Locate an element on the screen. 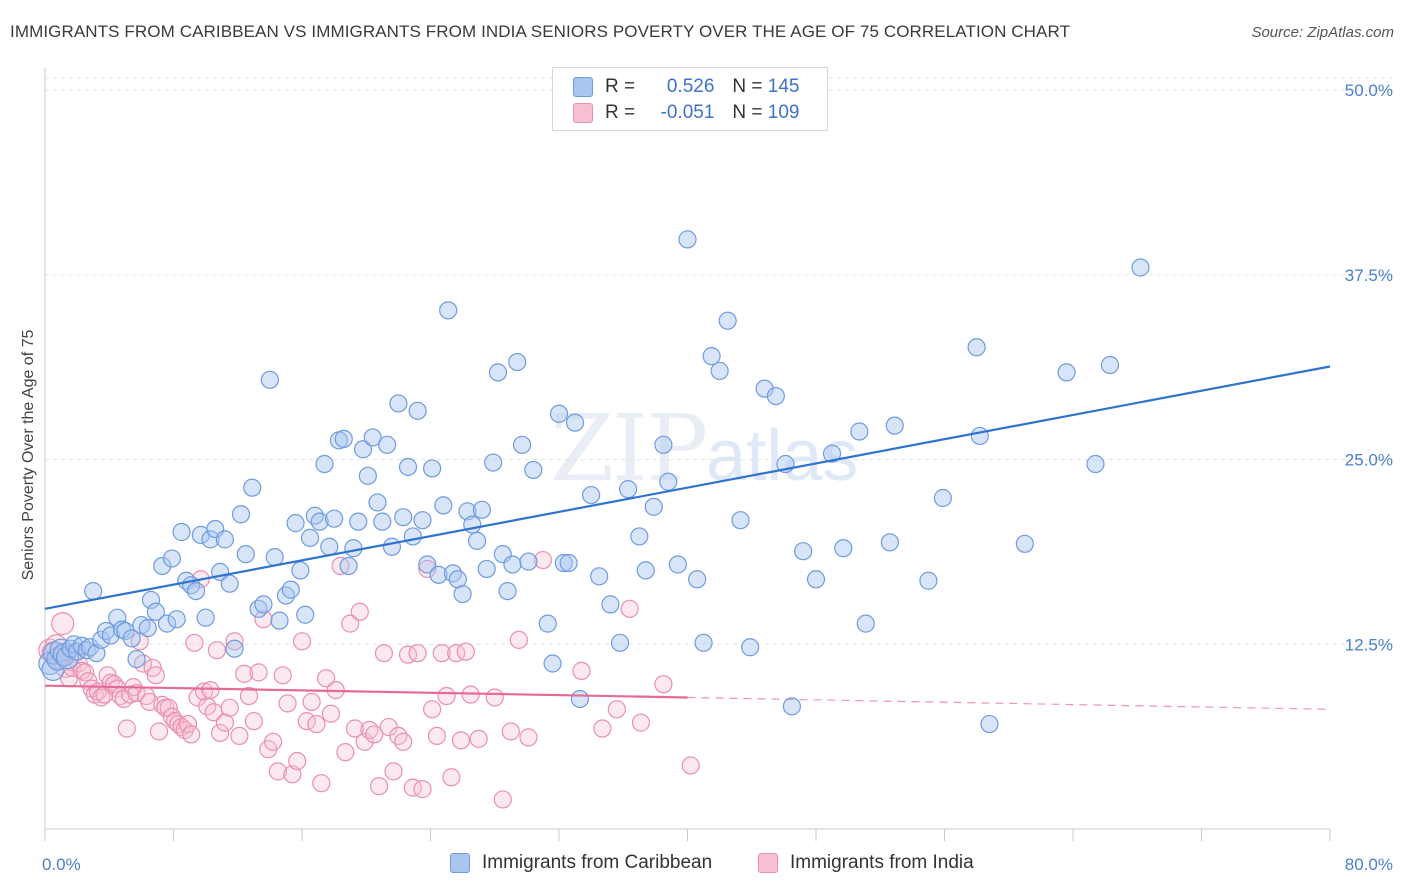  x-tick-label-min: 0.0% is located at coordinates (61, 864).